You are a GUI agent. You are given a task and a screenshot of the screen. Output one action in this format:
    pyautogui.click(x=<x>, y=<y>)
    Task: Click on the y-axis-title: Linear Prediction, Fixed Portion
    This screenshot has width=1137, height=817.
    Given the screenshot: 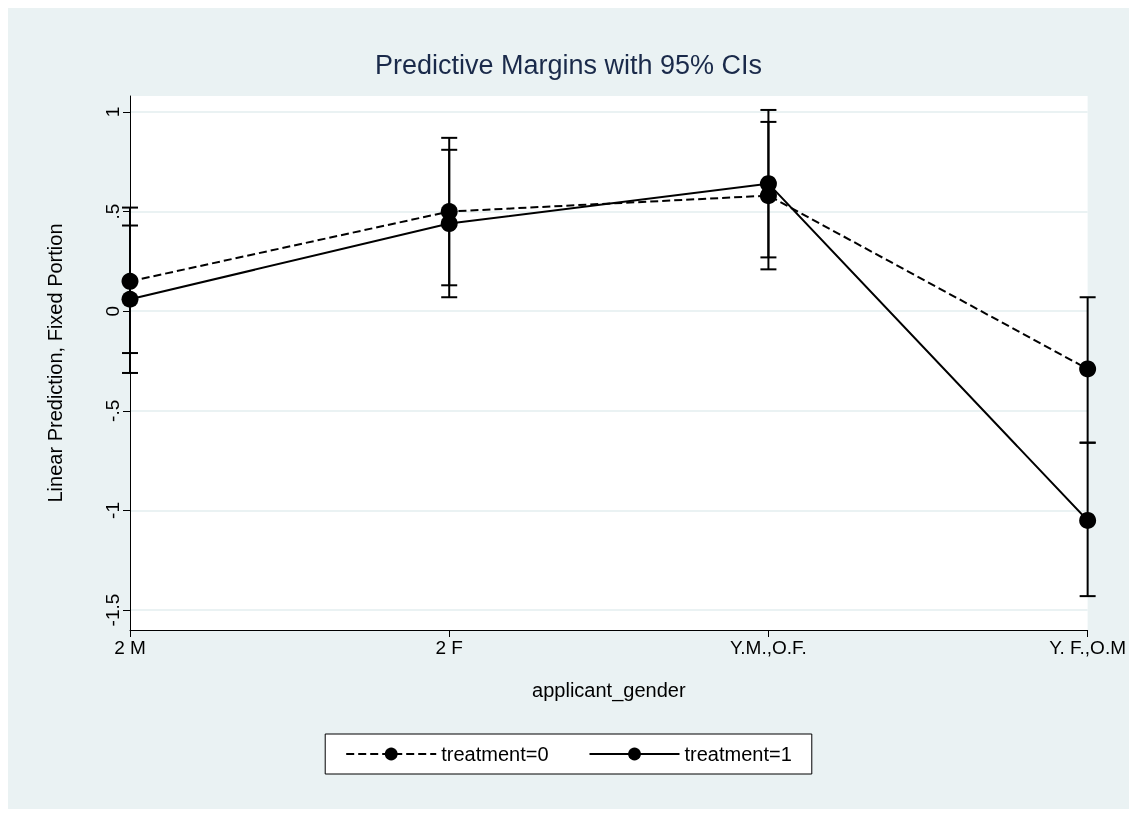 What is the action you would take?
    pyautogui.click(x=55, y=363)
    